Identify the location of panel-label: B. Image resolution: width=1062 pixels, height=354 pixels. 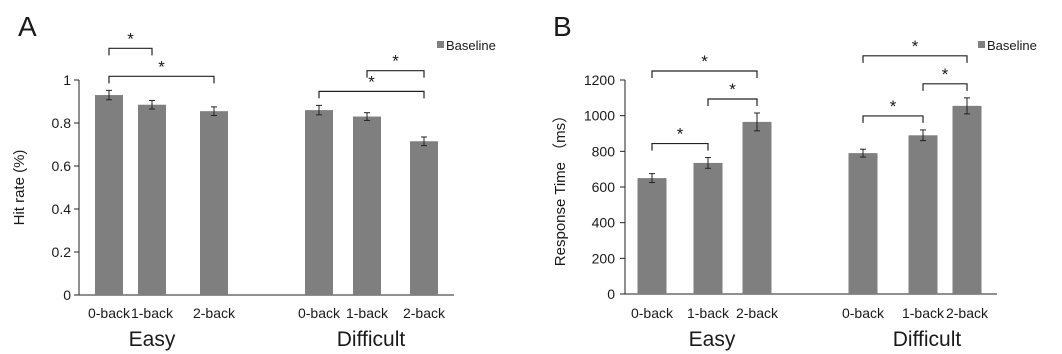
(562, 26).